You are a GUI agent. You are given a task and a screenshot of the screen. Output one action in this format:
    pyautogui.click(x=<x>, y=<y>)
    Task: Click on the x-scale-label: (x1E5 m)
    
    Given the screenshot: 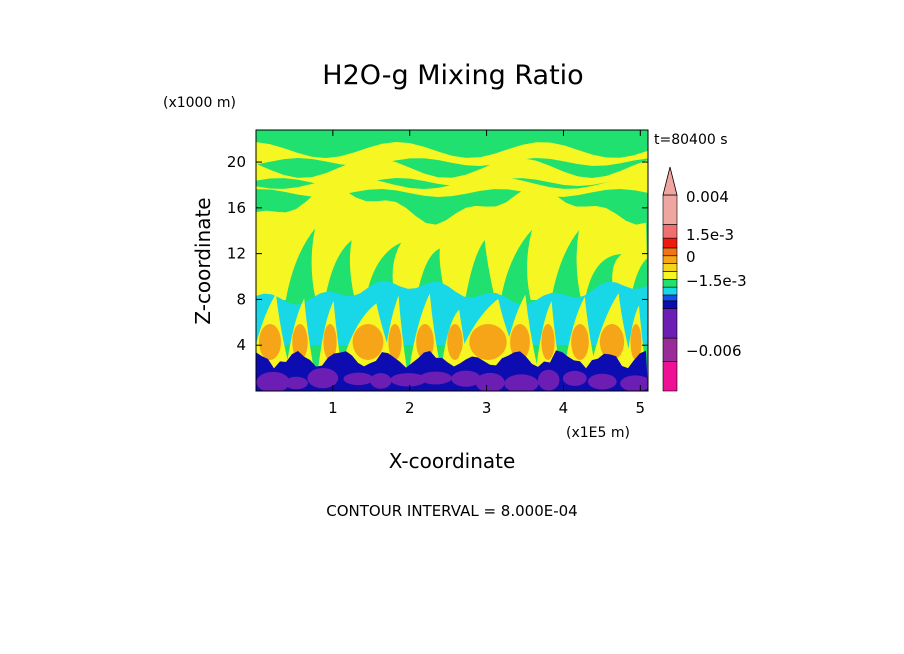 What is the action you would take?
    pyautogui.click(x=598, y=433)
    